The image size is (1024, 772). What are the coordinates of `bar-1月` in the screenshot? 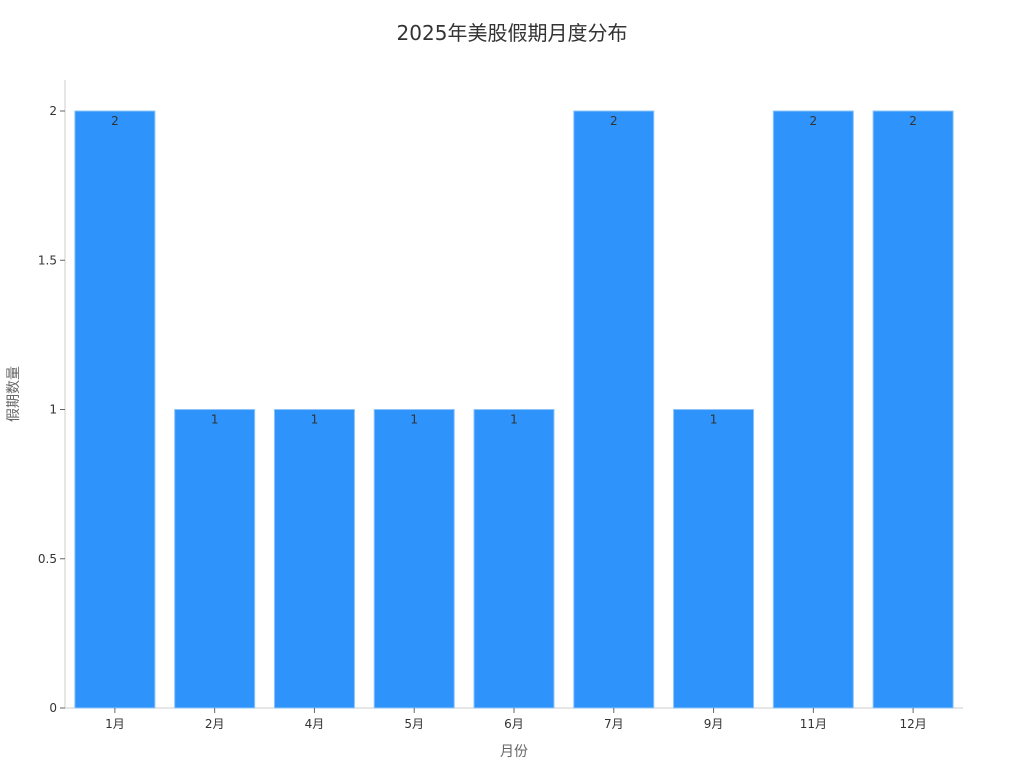 It's located at (115, 409).